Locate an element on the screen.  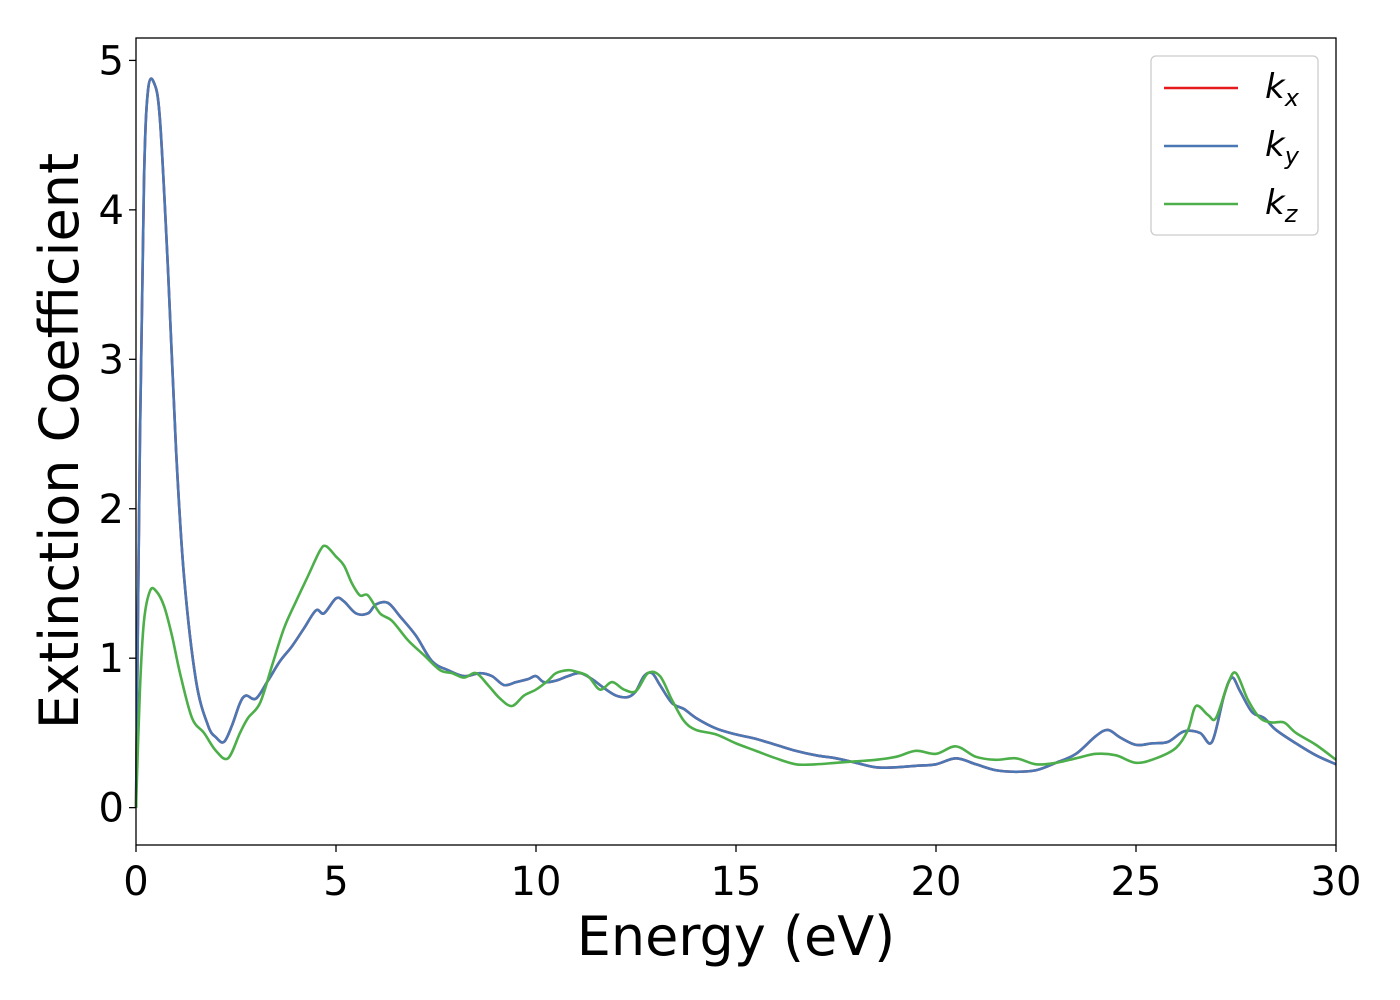
x-tick-label: 25 is located at coordinates (1136, 882).